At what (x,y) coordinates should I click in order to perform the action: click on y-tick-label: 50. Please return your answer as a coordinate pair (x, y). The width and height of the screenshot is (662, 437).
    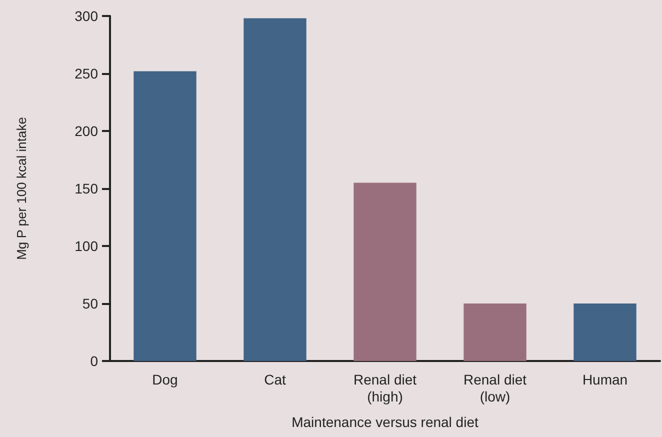
    Looking at the image, I should click on (90, 304).